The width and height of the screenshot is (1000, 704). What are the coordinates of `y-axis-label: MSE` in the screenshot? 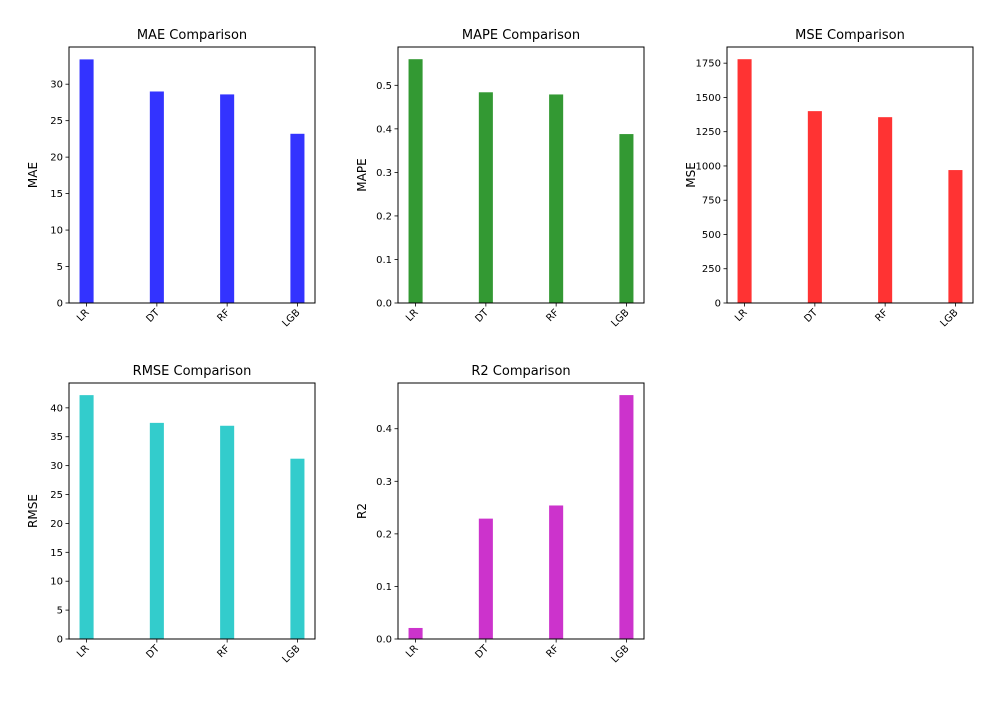 It's located at (691, 175).